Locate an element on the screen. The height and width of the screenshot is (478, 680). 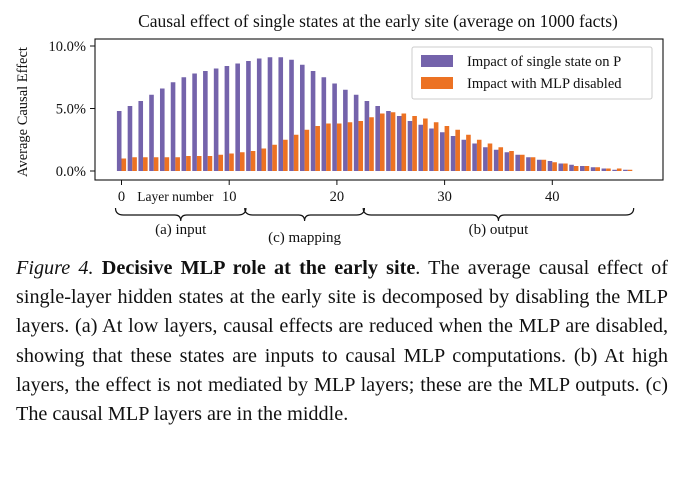
x-tick-label: 10 is located at coordinates (229, 197).